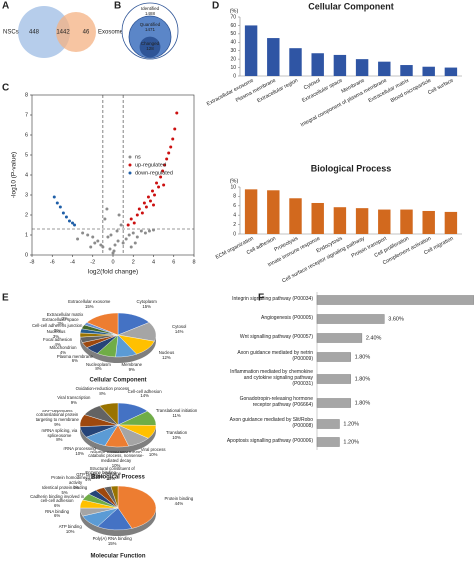 This screenshot has width=474, height=561. I want to click on legend-label: ns, so click(138, 157).